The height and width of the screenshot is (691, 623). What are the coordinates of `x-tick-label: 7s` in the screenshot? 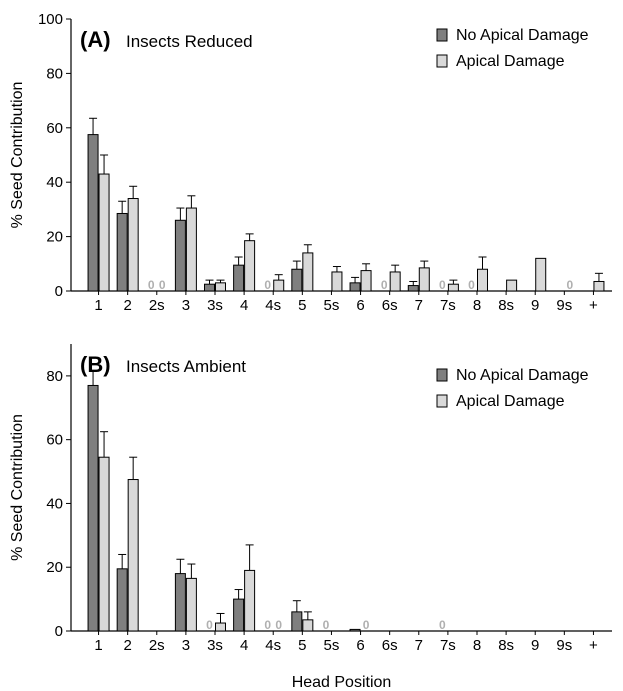 It's located at (448, 645).